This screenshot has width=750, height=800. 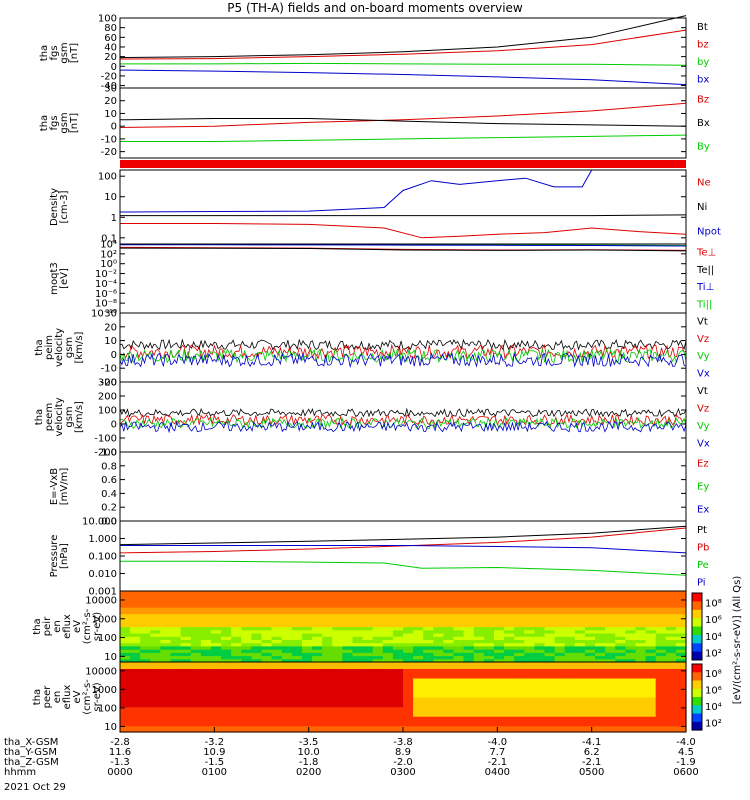 I want to click on legend-entry: by, so click(x=703, y=62).